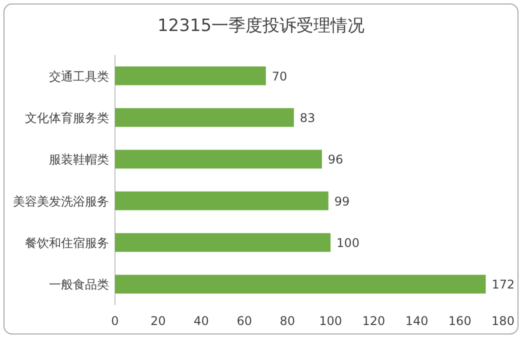  What do you see at coordinates (416, 321) in the screenshot?
I see `x-tick-label: 140` at bounding box center [416, 321].